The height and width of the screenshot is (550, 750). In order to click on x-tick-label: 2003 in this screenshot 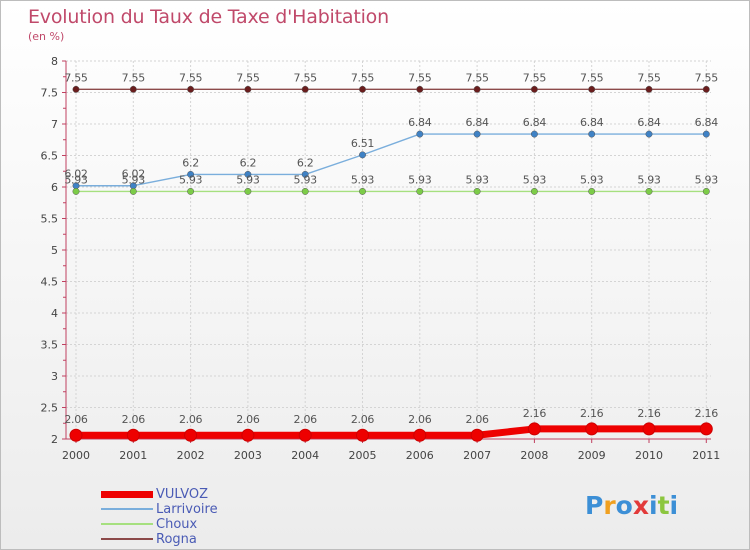, I will do `click(248, 455)`.